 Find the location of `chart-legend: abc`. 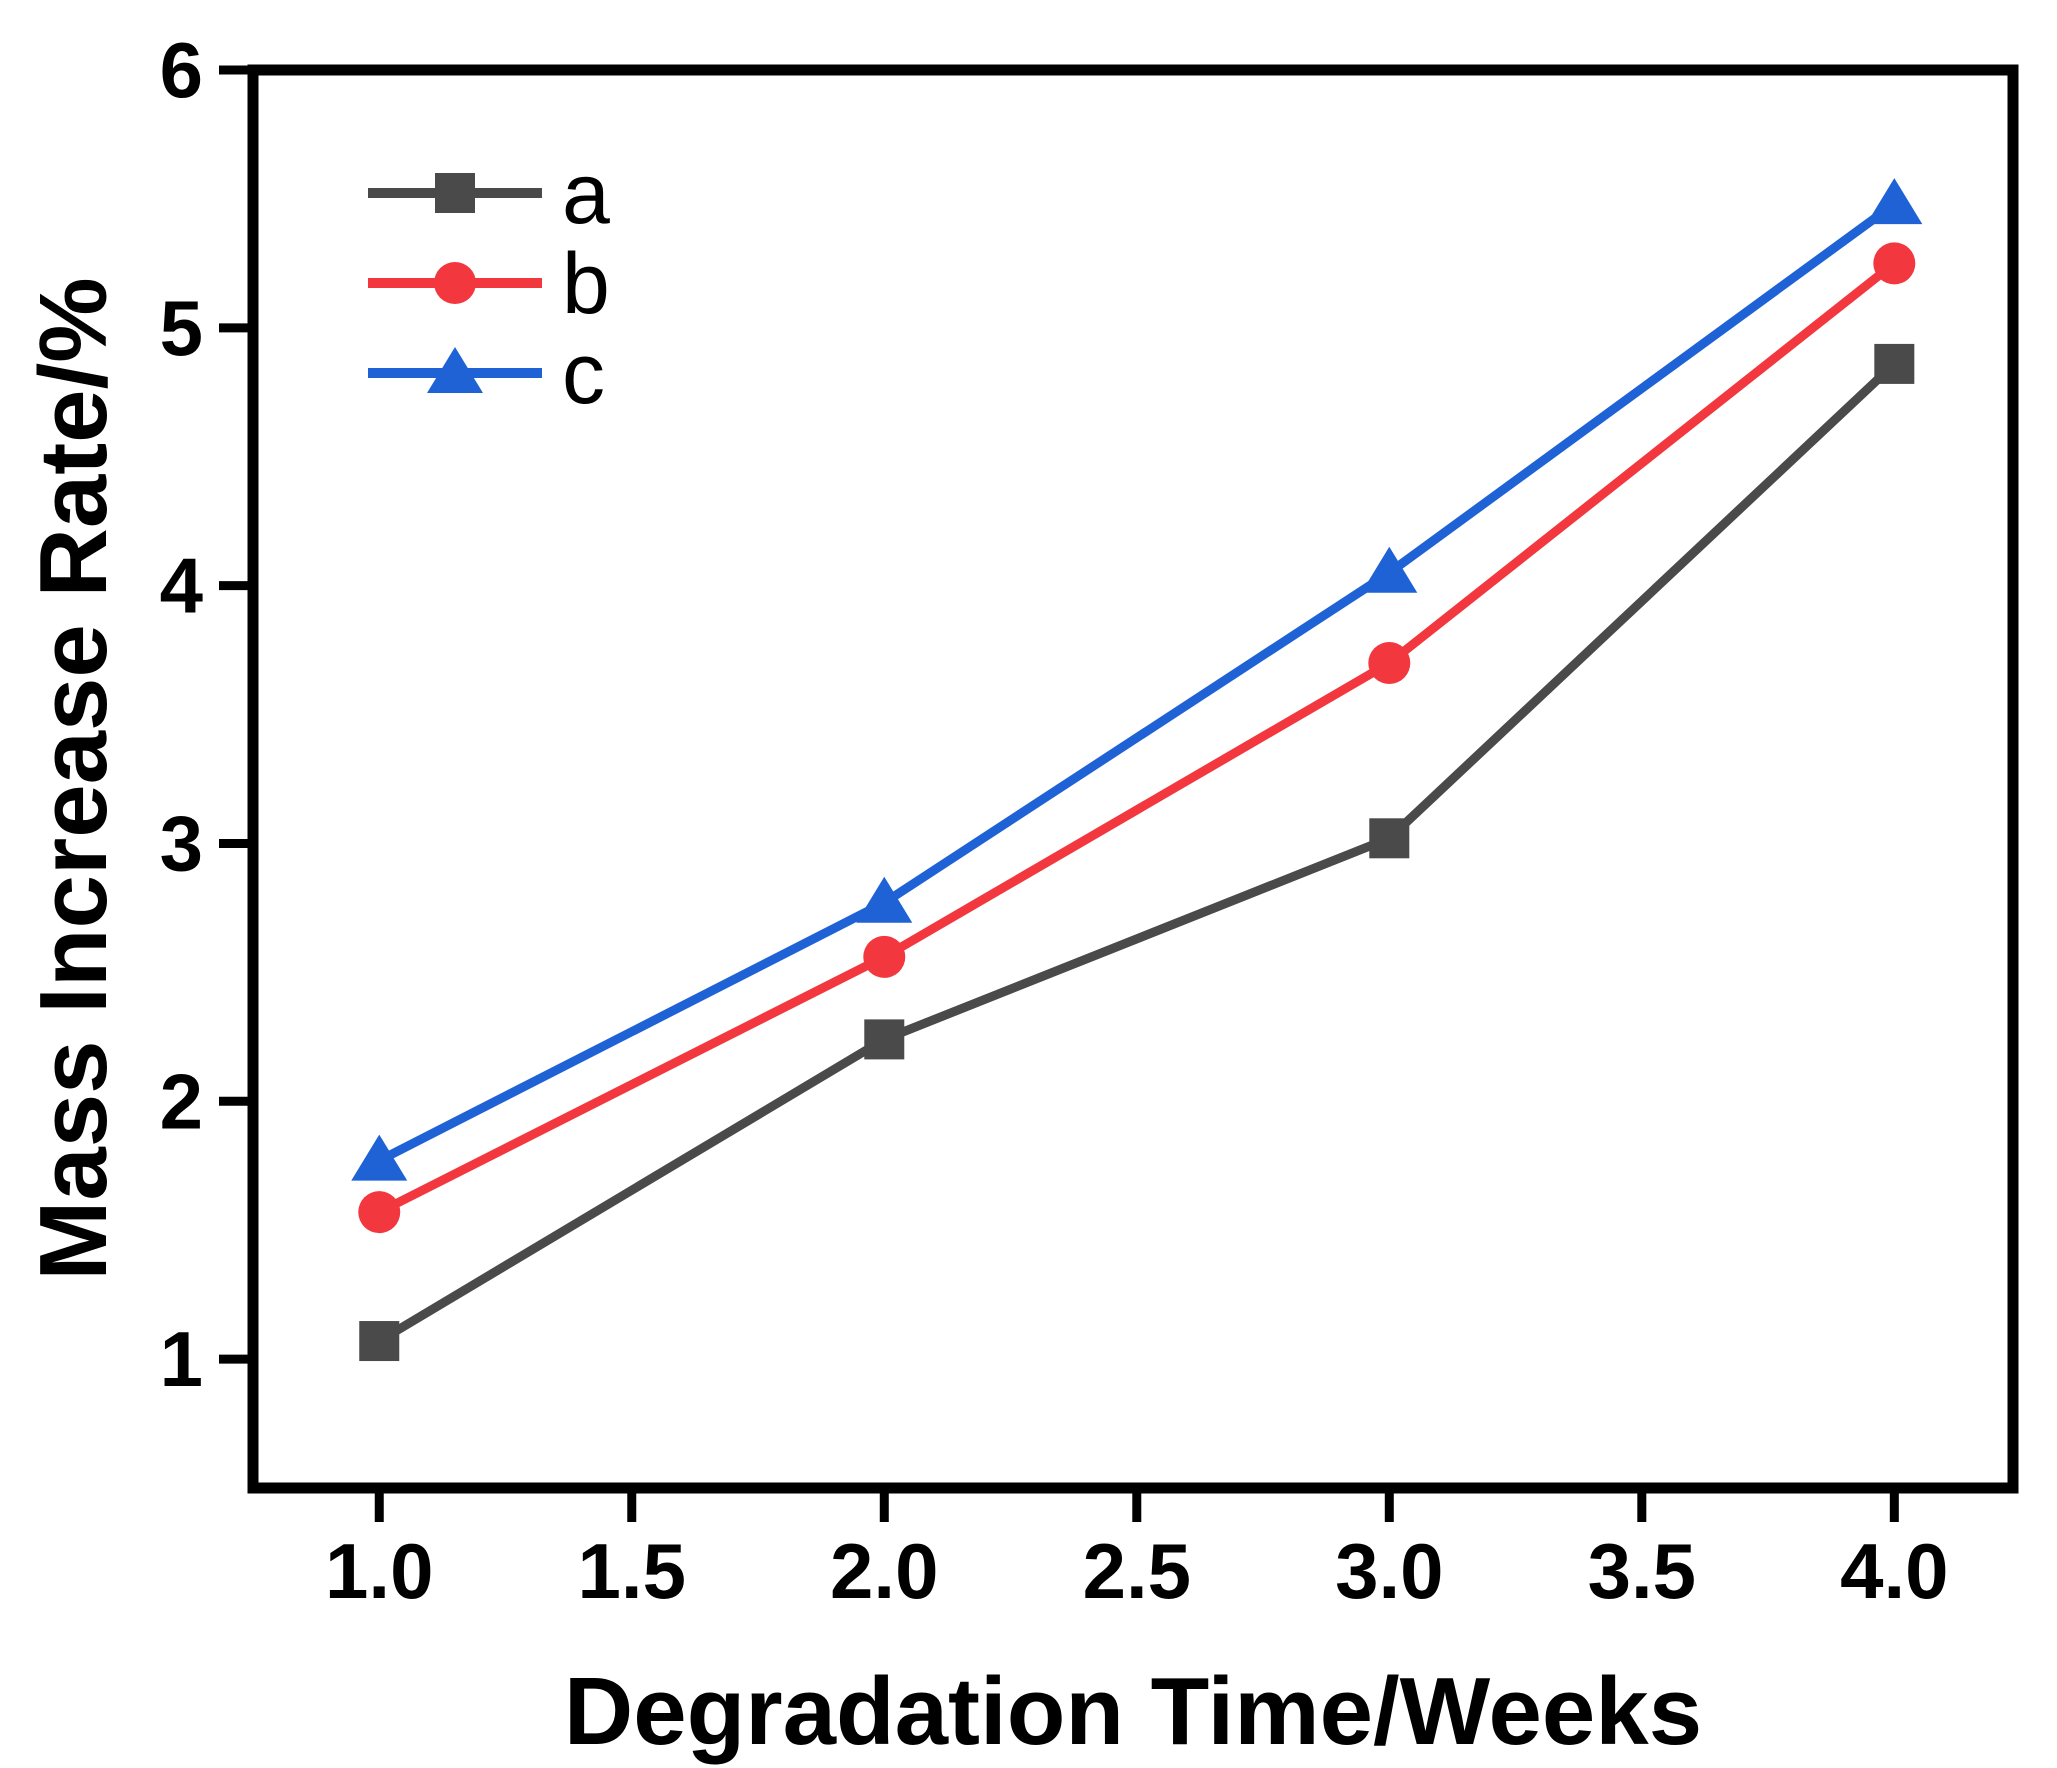

chart-legend: abc is located at coordinates (489, 284).